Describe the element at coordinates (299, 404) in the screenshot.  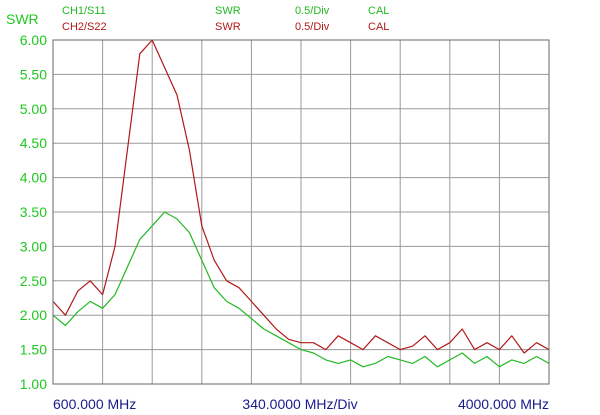
I see `x-div-label: 340.0000 MHz/Div` at that location.